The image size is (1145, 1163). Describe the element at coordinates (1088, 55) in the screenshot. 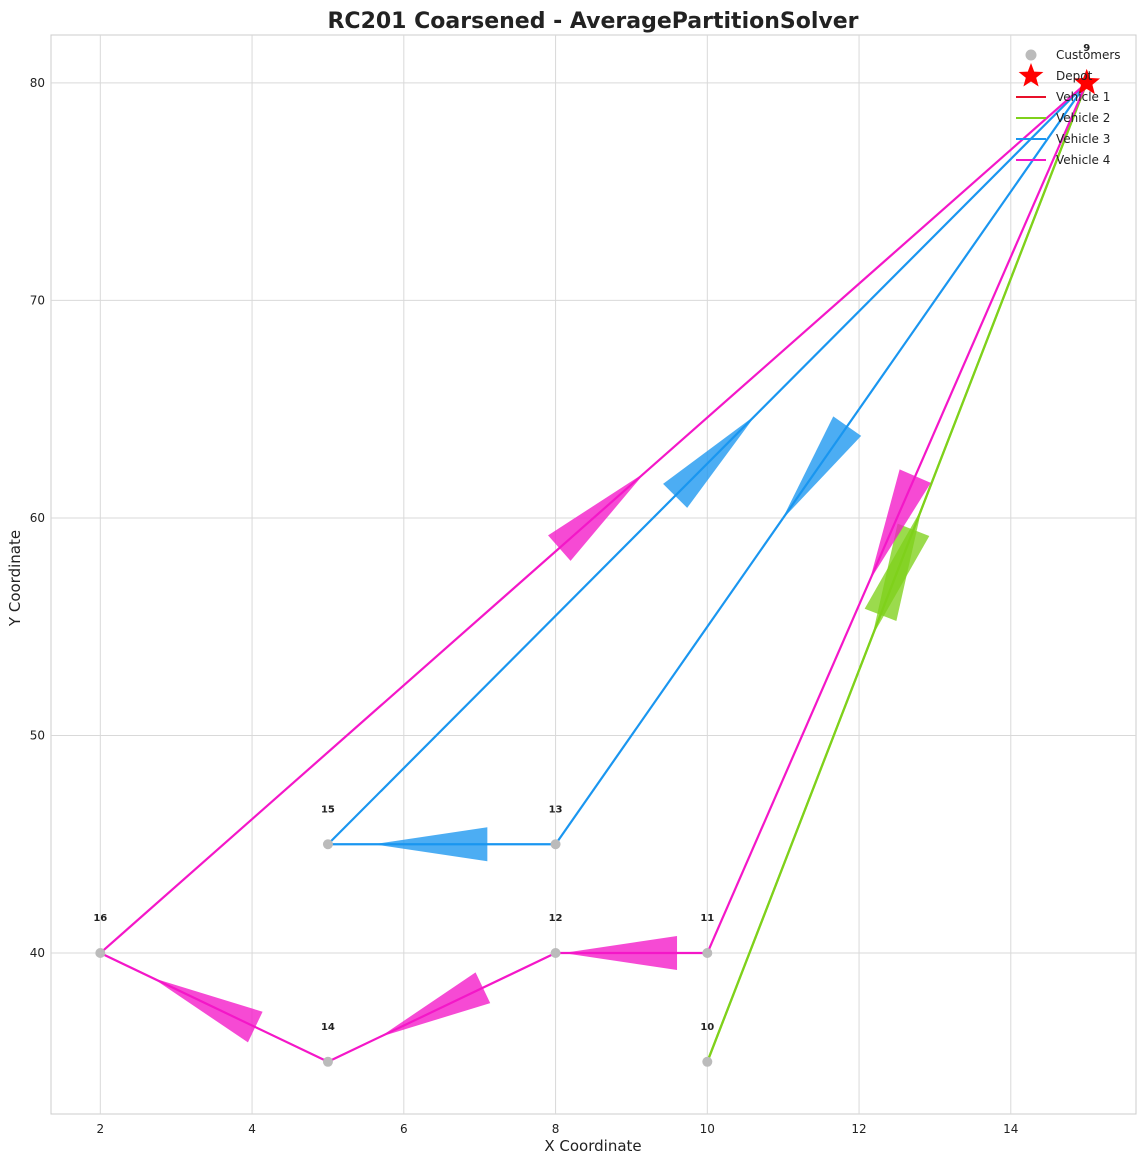

I see `legend-label: Customers` at that location.